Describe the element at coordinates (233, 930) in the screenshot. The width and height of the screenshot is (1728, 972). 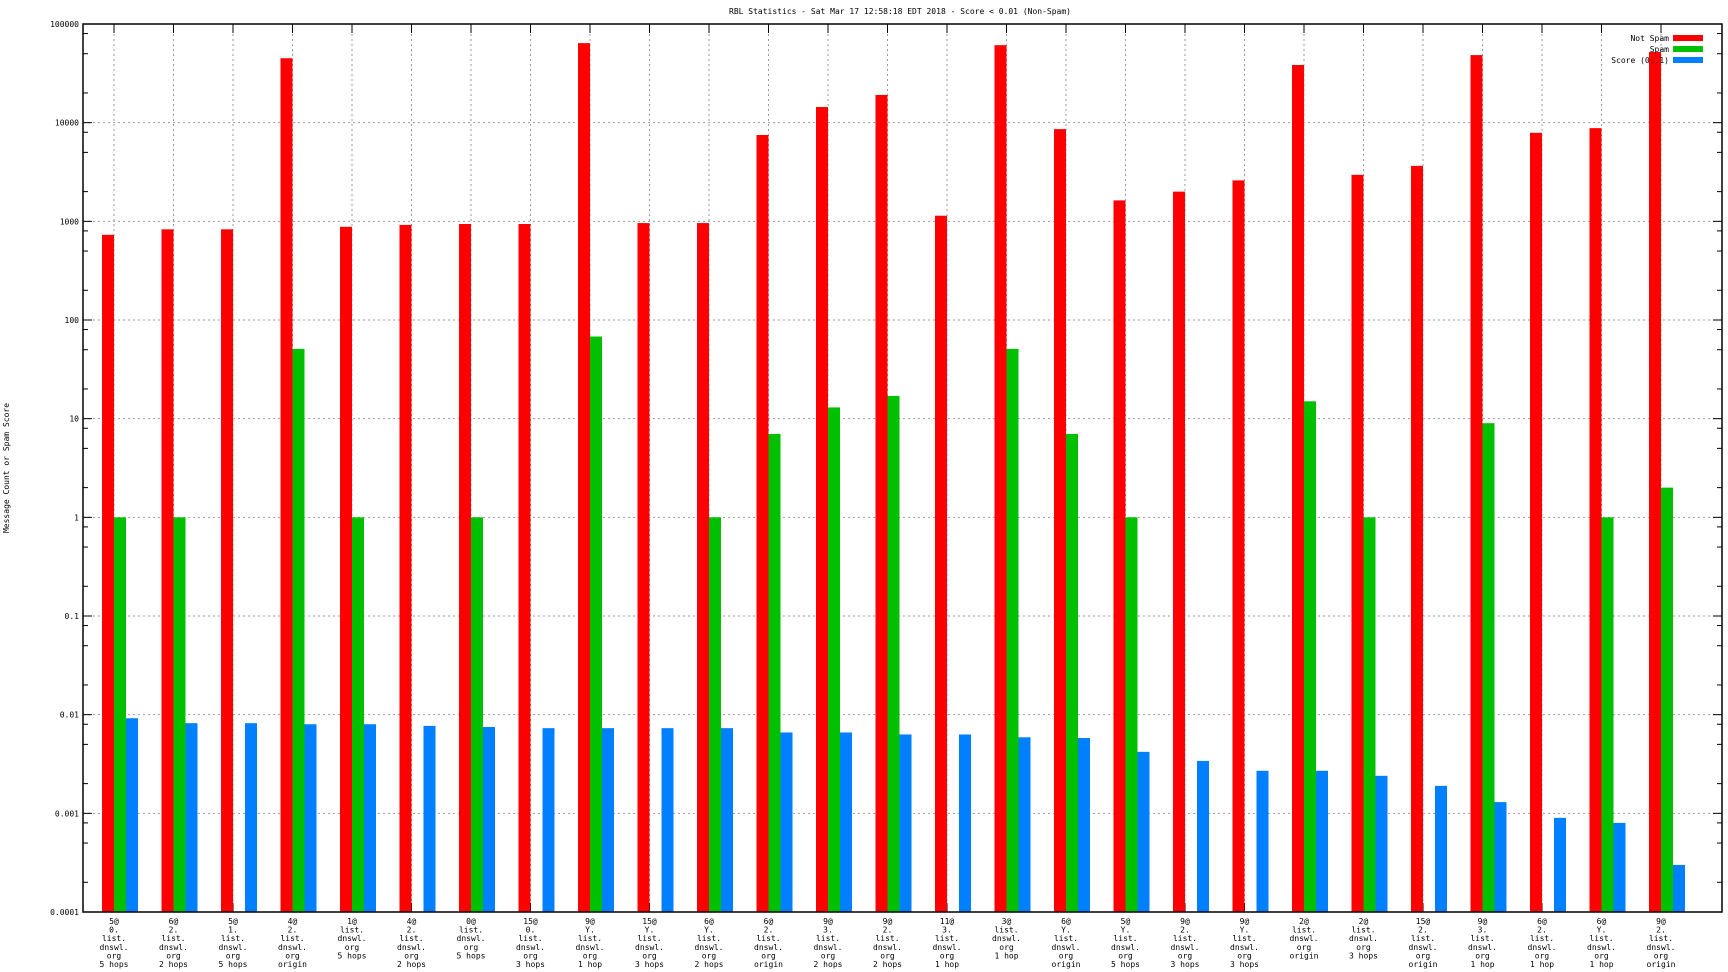
I see `x-tick-label: 1.` at that location.